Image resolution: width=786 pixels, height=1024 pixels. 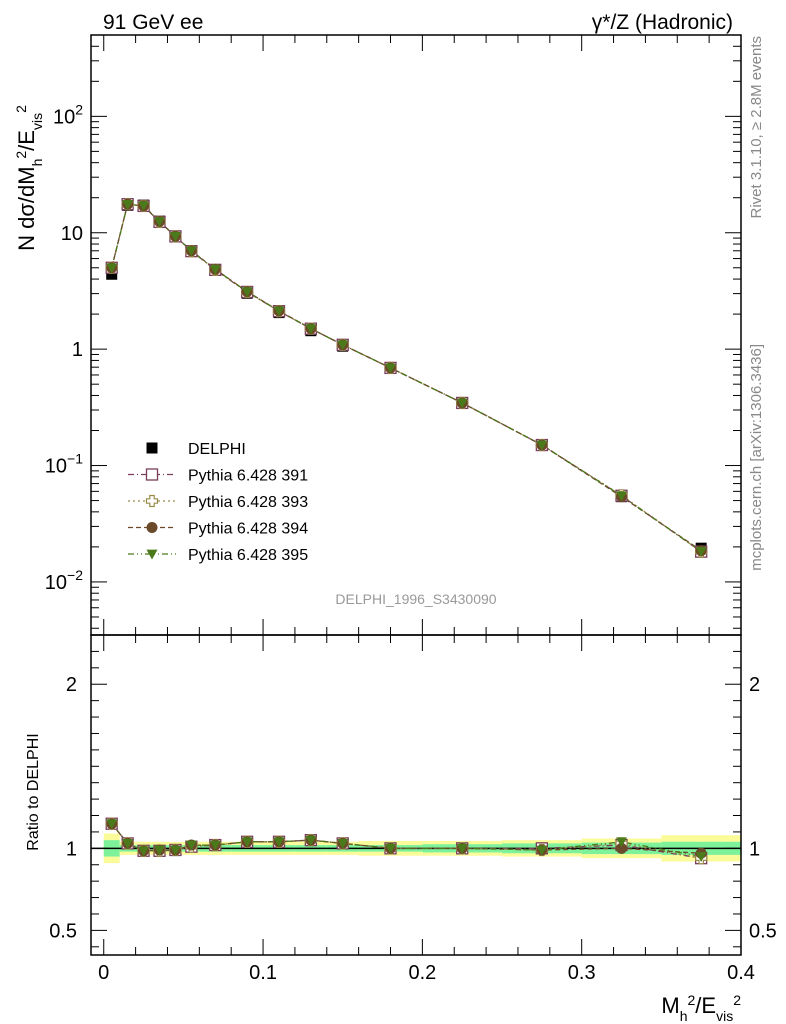 I want to click on ratio-y-tick-label: 0.5, so click(x=63, y=931).